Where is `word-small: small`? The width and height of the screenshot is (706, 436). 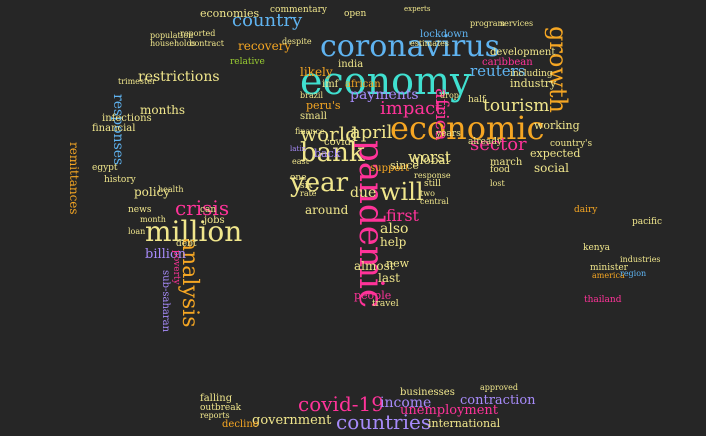
word-small: small is located at coordinates (313, 116).